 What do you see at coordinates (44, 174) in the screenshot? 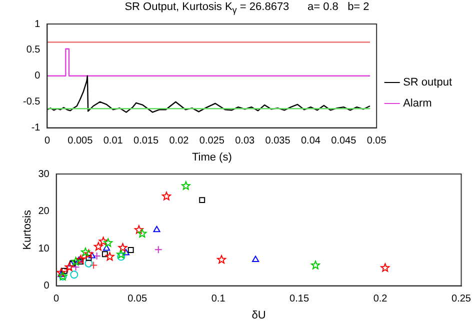
I see `y-tick-label: 30` at bounding box center [44, 174].